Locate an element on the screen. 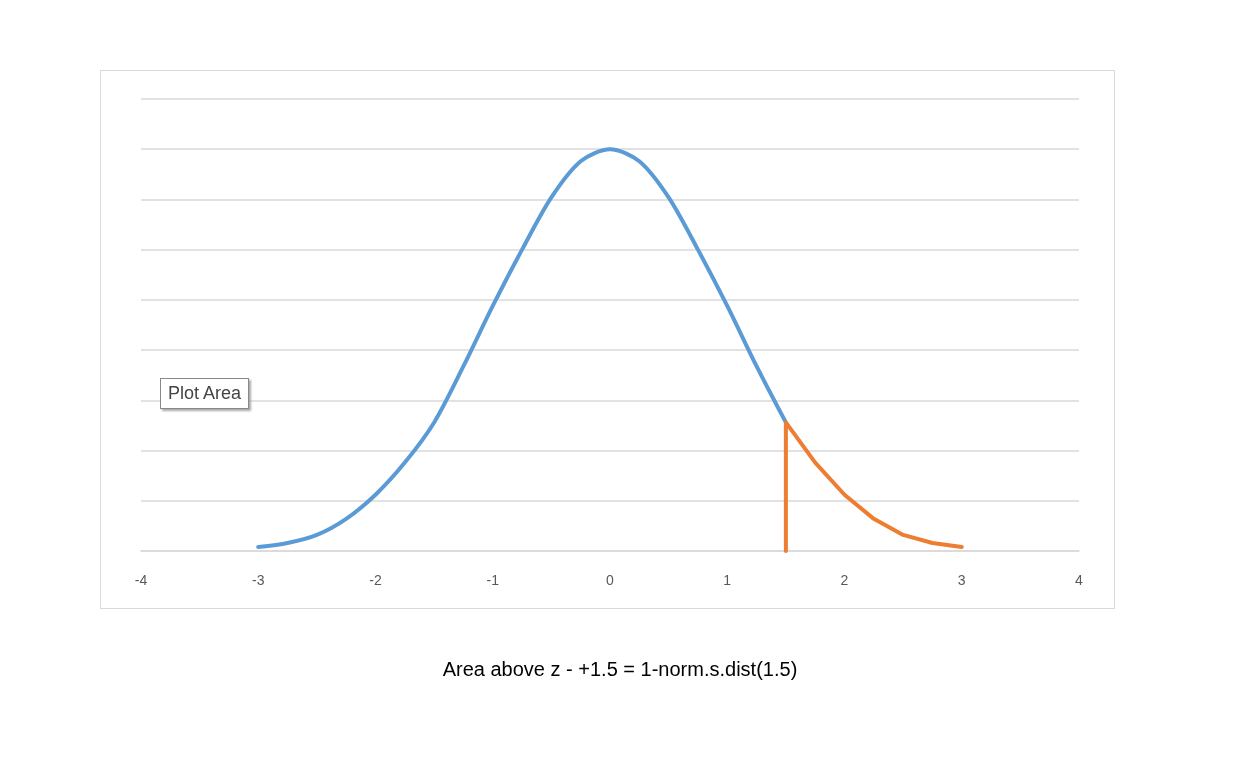 This screenshot has height=776, width=1252. x-tick-label: -2 is located at coordinates (375, 580).